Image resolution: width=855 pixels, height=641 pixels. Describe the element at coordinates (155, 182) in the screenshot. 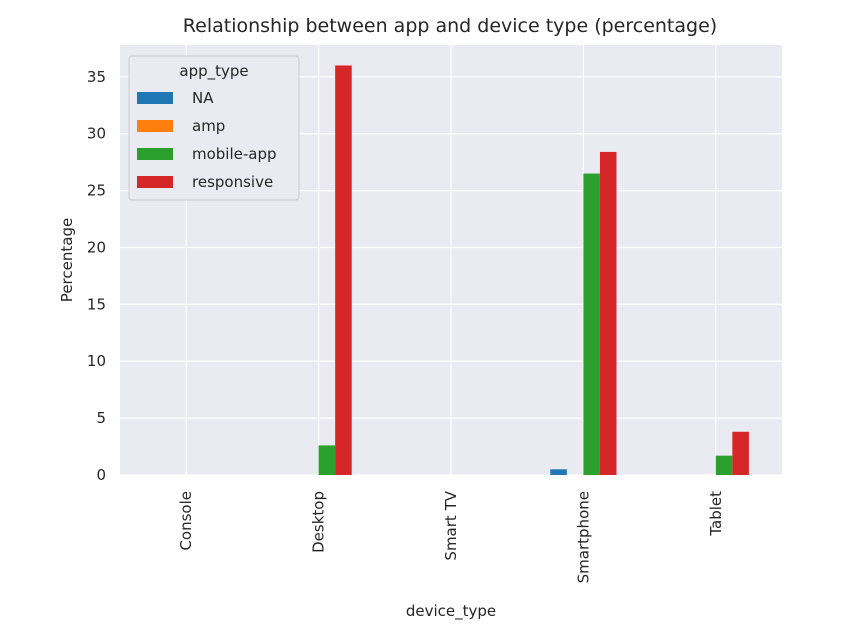

I see `legend-swatch-responsive` at that location.